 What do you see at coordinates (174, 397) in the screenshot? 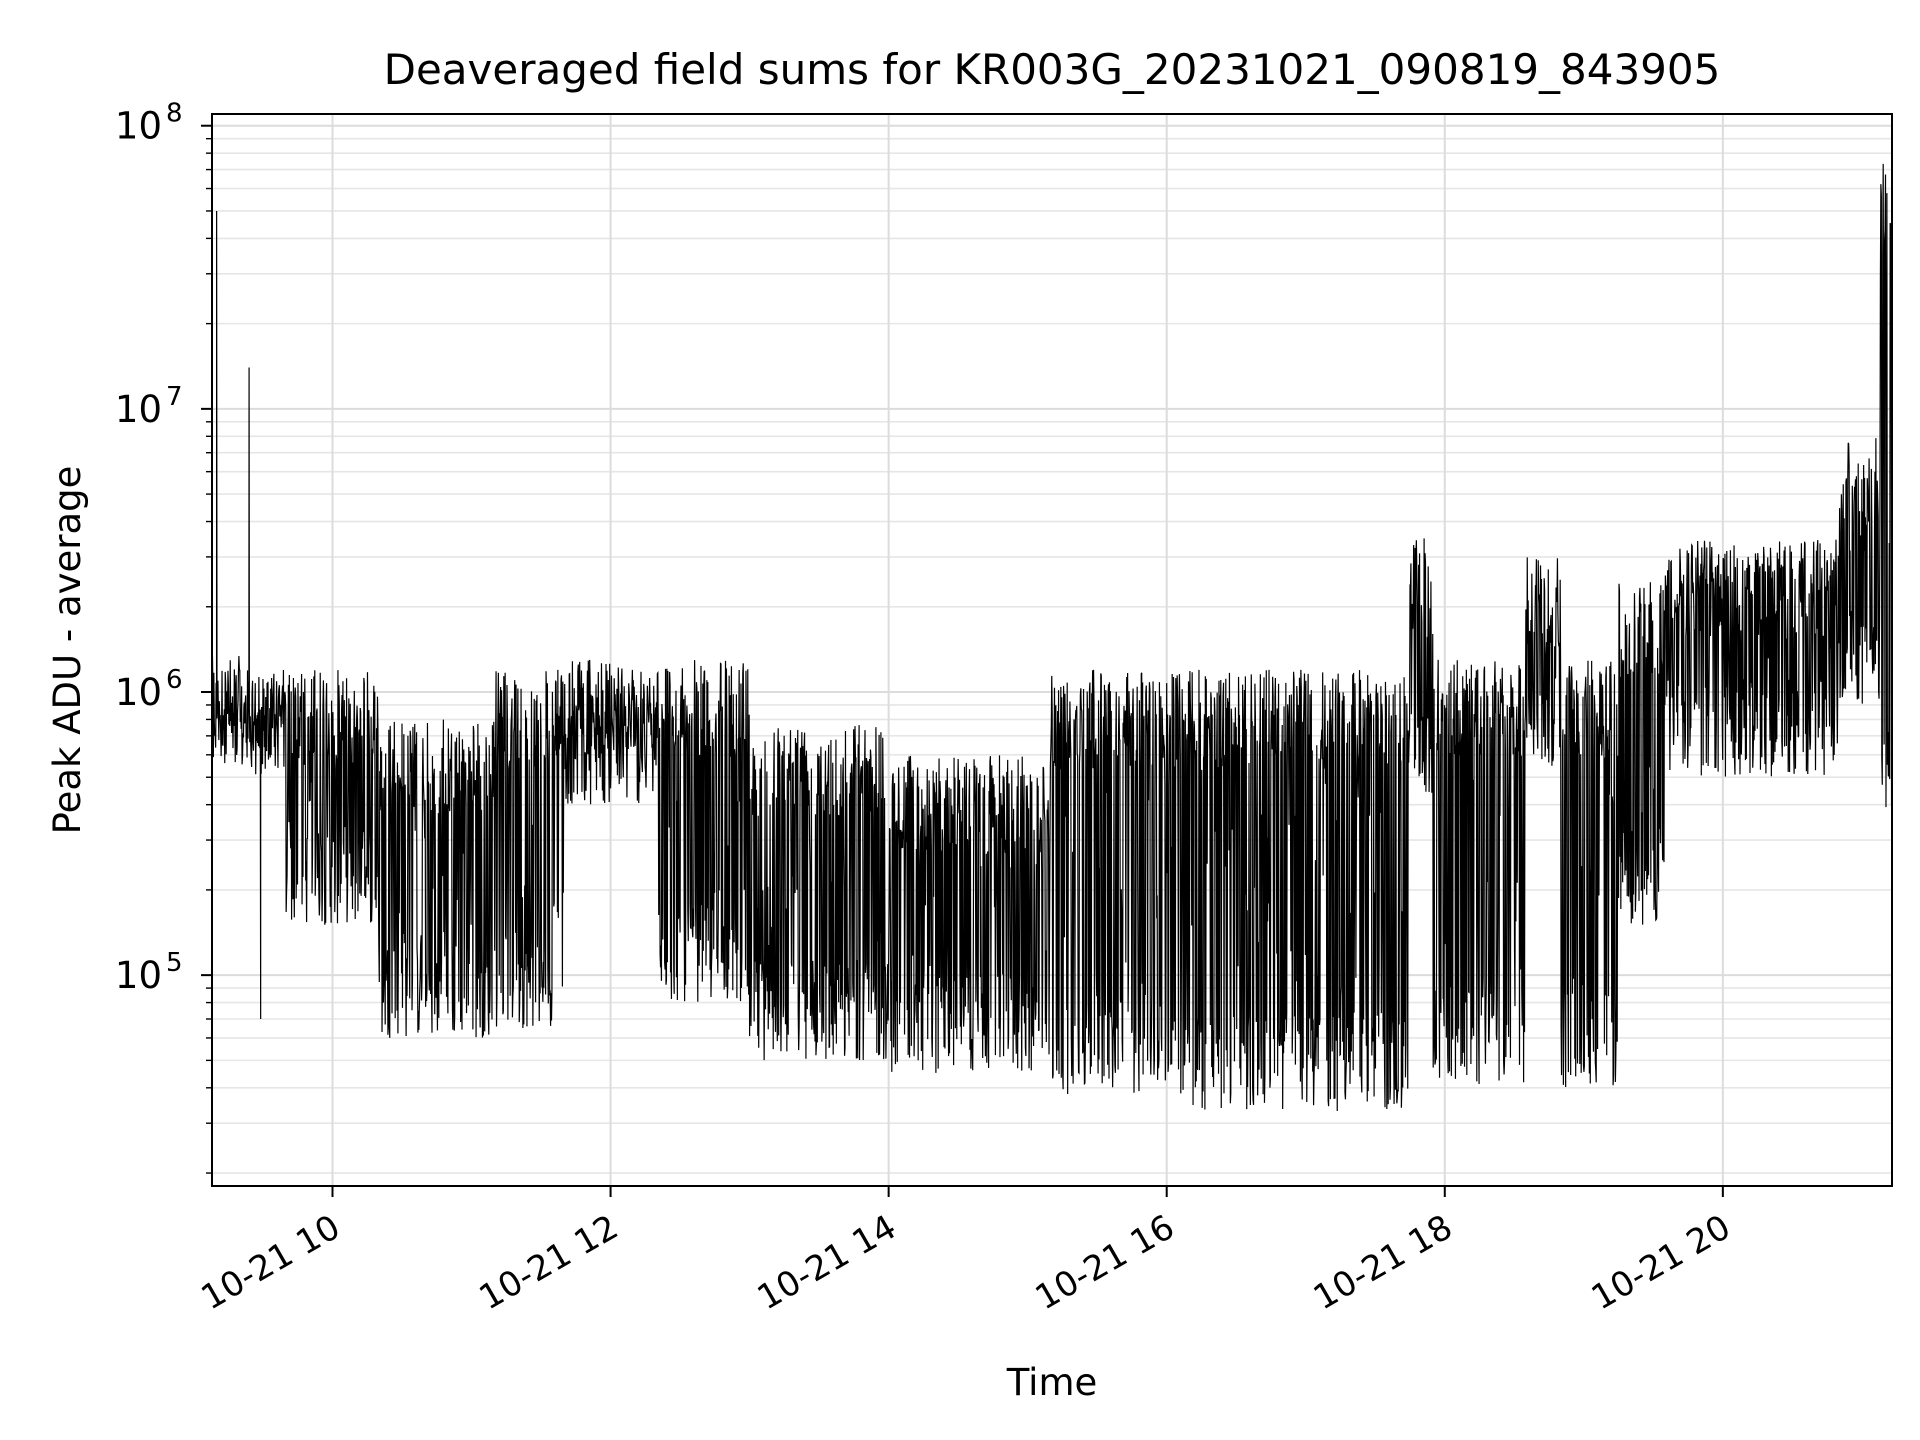
I see `y-tick-label-exponent: 7` at bounding box center [174, 397].